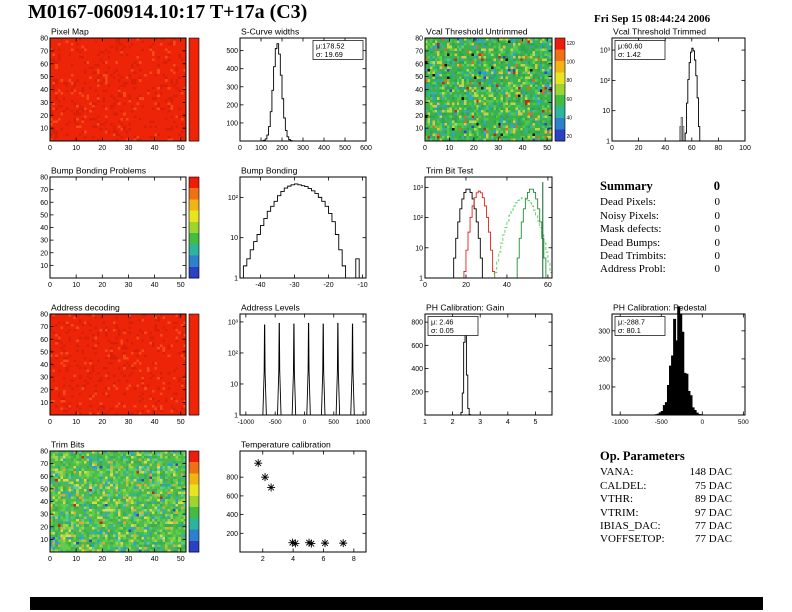 The height and width of the screenshot is (612, 792). Describe the element at coordinates (642, 456) in the screenshot. I see `op-parameters-title: Op. Parameters` at that location.